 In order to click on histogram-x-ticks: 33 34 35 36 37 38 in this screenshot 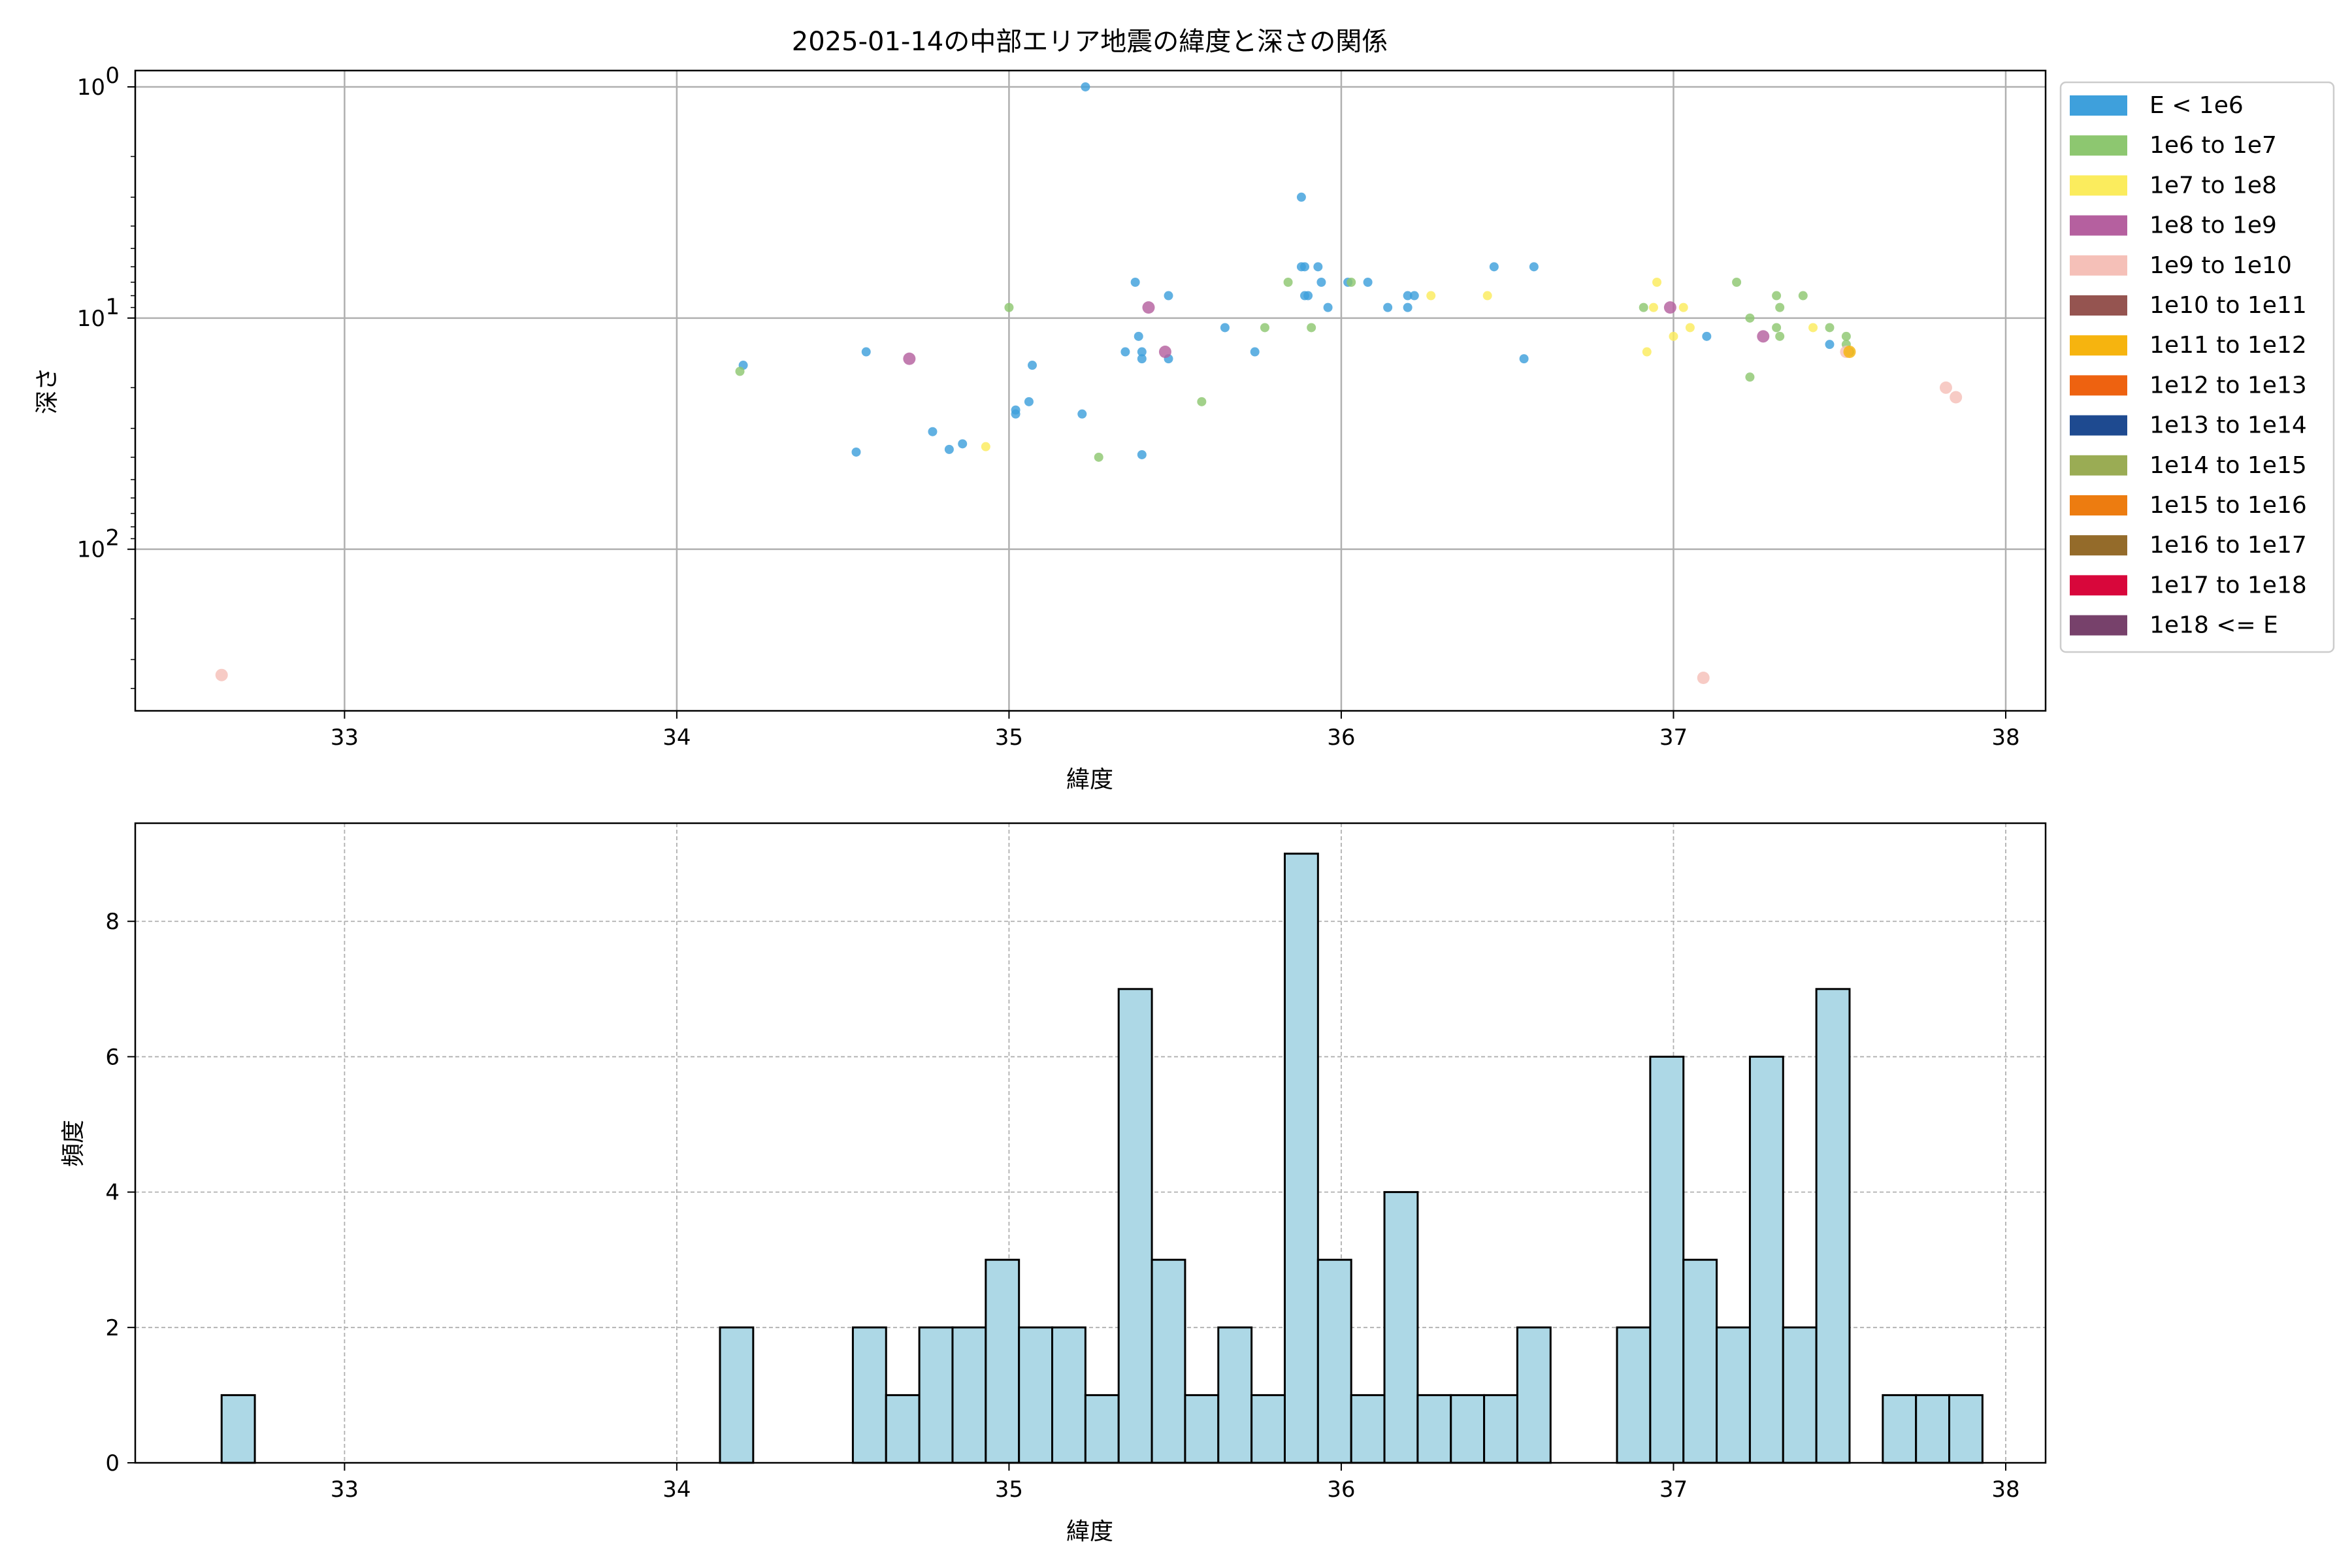, I will do `click(1175, 1483)`.